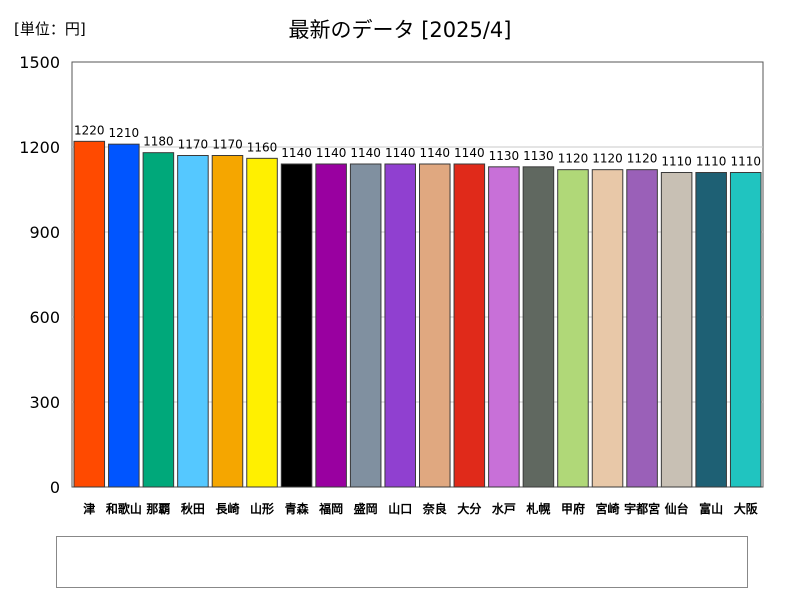  I want to click on x-tick-label: 秋田, so click(193, 508).